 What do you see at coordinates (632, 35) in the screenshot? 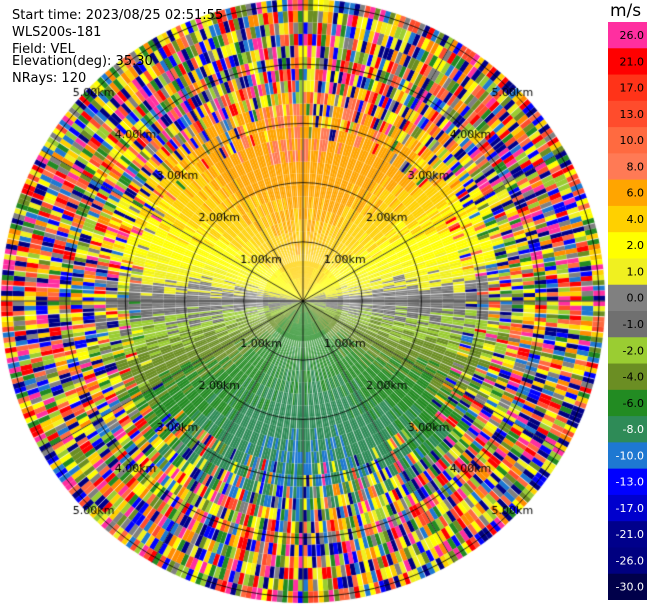
I see `colorbar-tick-label: 26.0` at bounding box center [632, 35].